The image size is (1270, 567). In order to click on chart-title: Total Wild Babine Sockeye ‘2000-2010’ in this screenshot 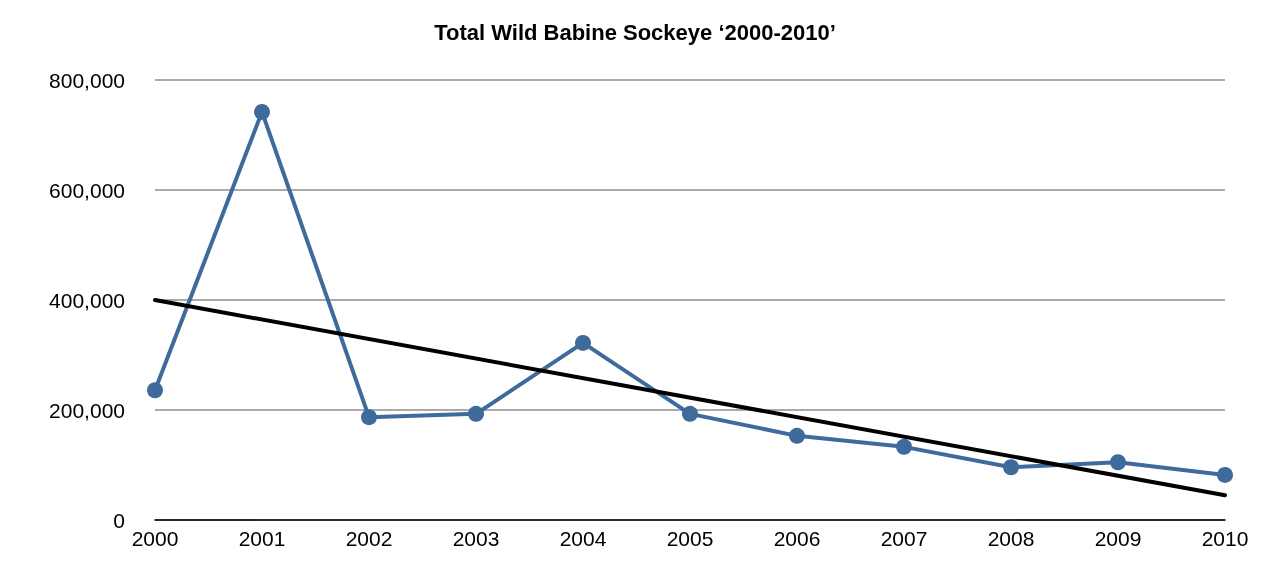, I will do `click(635, 32)`.